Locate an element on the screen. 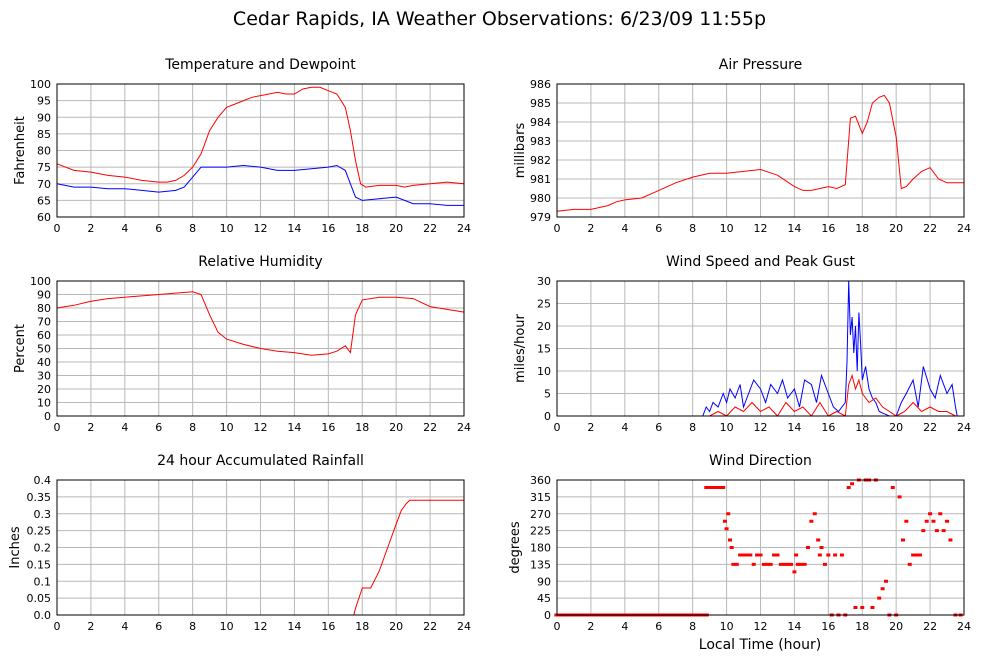 This screenshot has width=999, height=659. plot-frame-wind is located at coordinates (760, 348).